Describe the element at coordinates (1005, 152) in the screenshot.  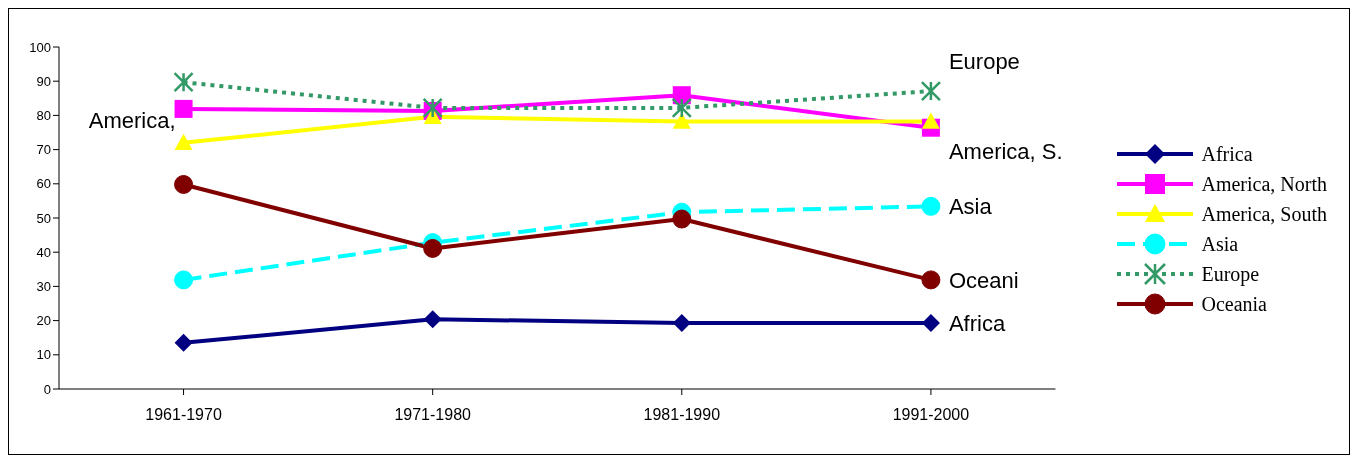
I see `annotation: America, S.` at that location.